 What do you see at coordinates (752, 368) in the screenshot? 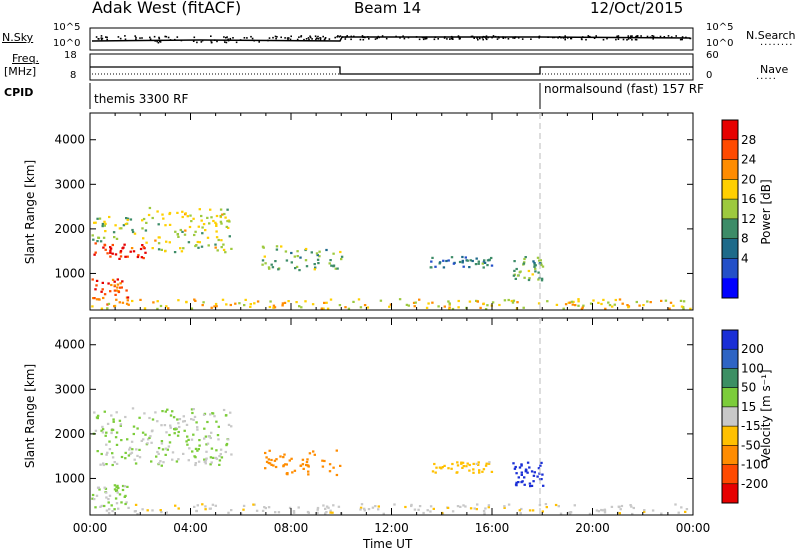
I see `colorbar-tick: 100` at bounding box center [752, 368].